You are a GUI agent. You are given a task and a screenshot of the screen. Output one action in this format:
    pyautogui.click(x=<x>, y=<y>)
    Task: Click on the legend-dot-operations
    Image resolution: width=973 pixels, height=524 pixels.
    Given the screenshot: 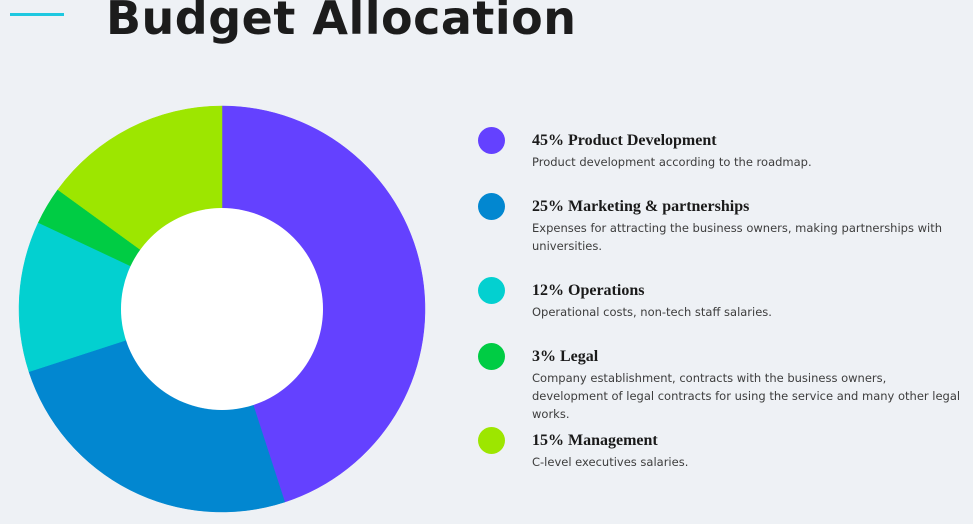 What is the action you would take?
    pyautogui.click(x=491, y=290)
    